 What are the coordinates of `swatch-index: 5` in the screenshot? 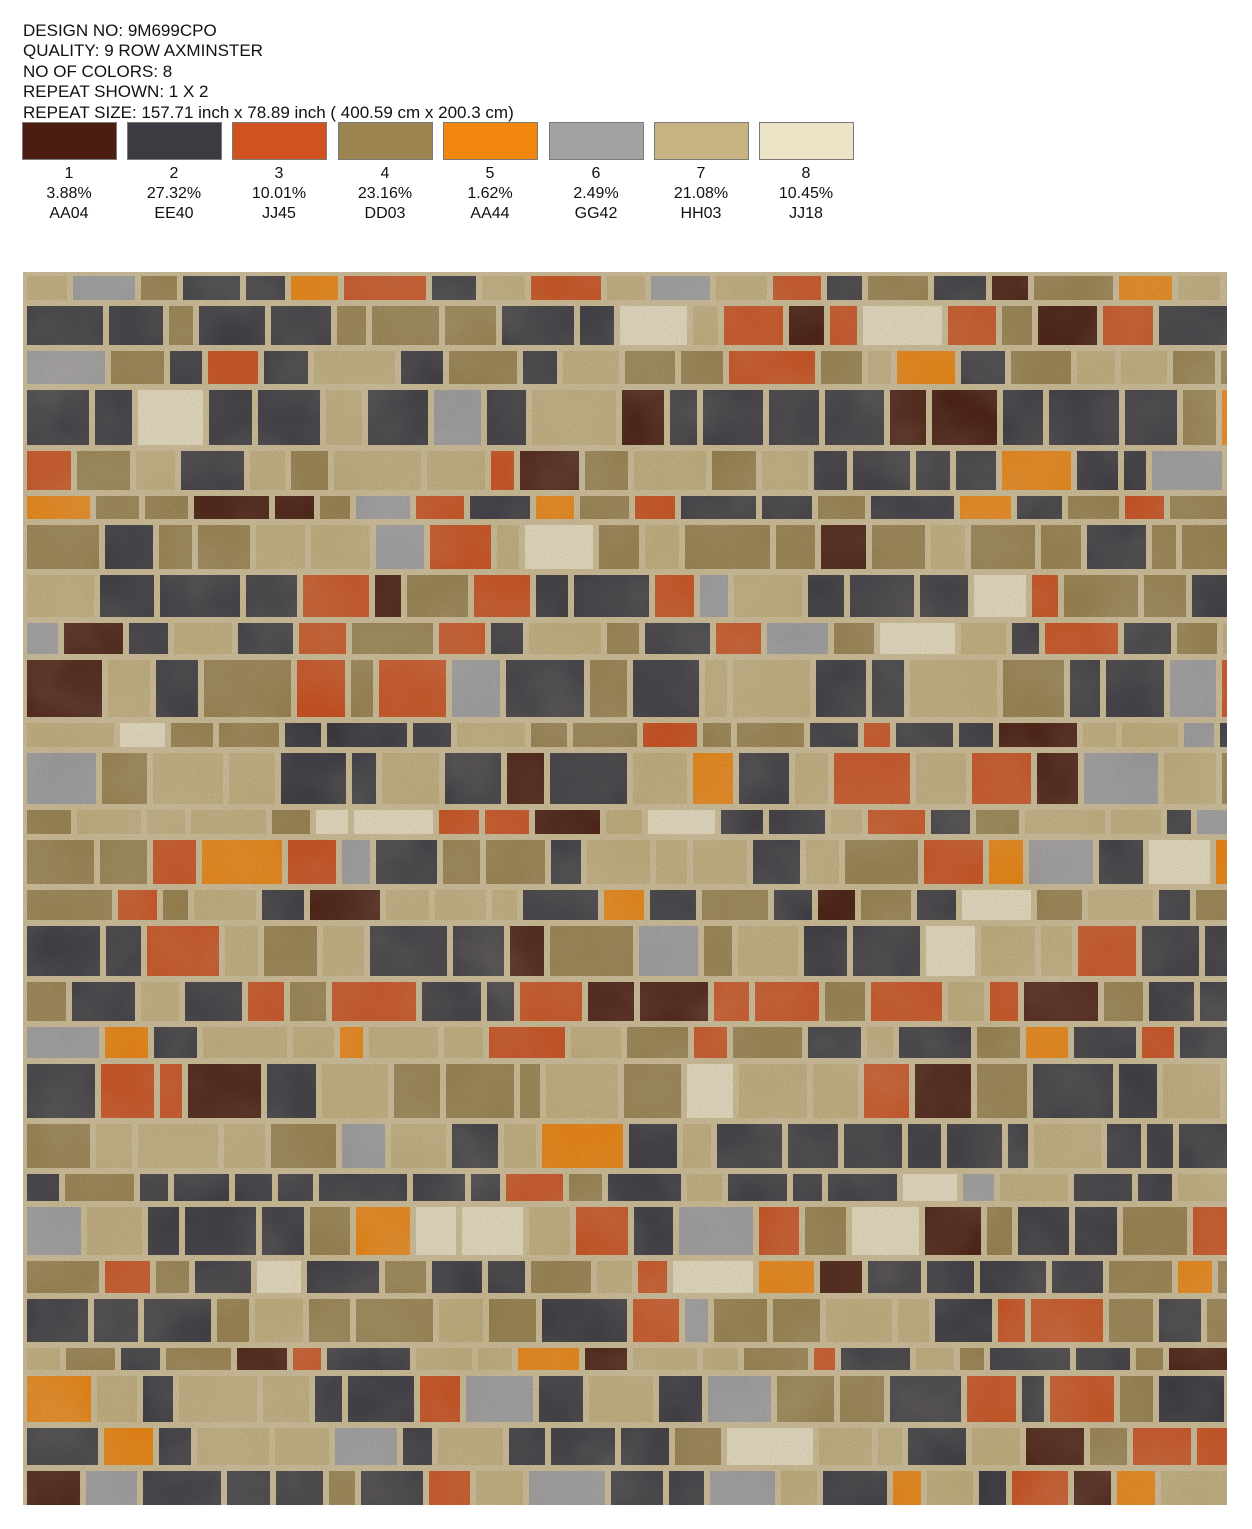 It's located at (490, 173).